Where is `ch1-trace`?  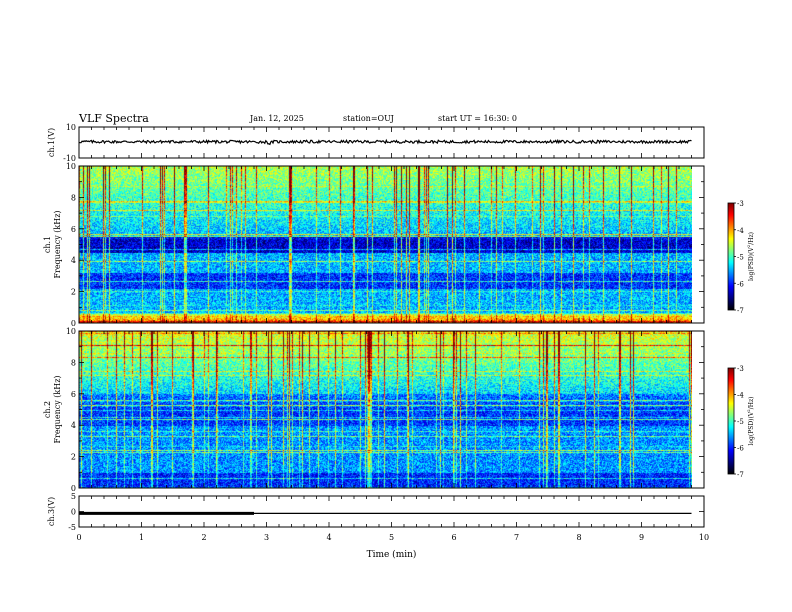
ch1-trace is located at coordinates (385, 142).